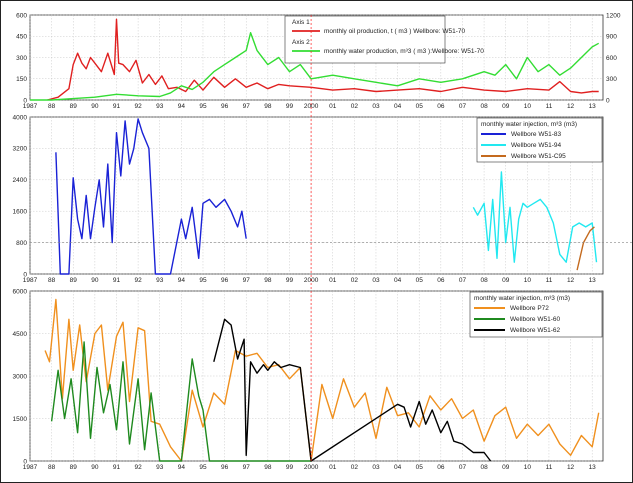 Image resolution: width=633 pixels, height=483 pixels. Describe the element at coordinates (538, 156) in the screenshot. I see `legend-w51-c95-text: Wellbore W51-C95` at that location.